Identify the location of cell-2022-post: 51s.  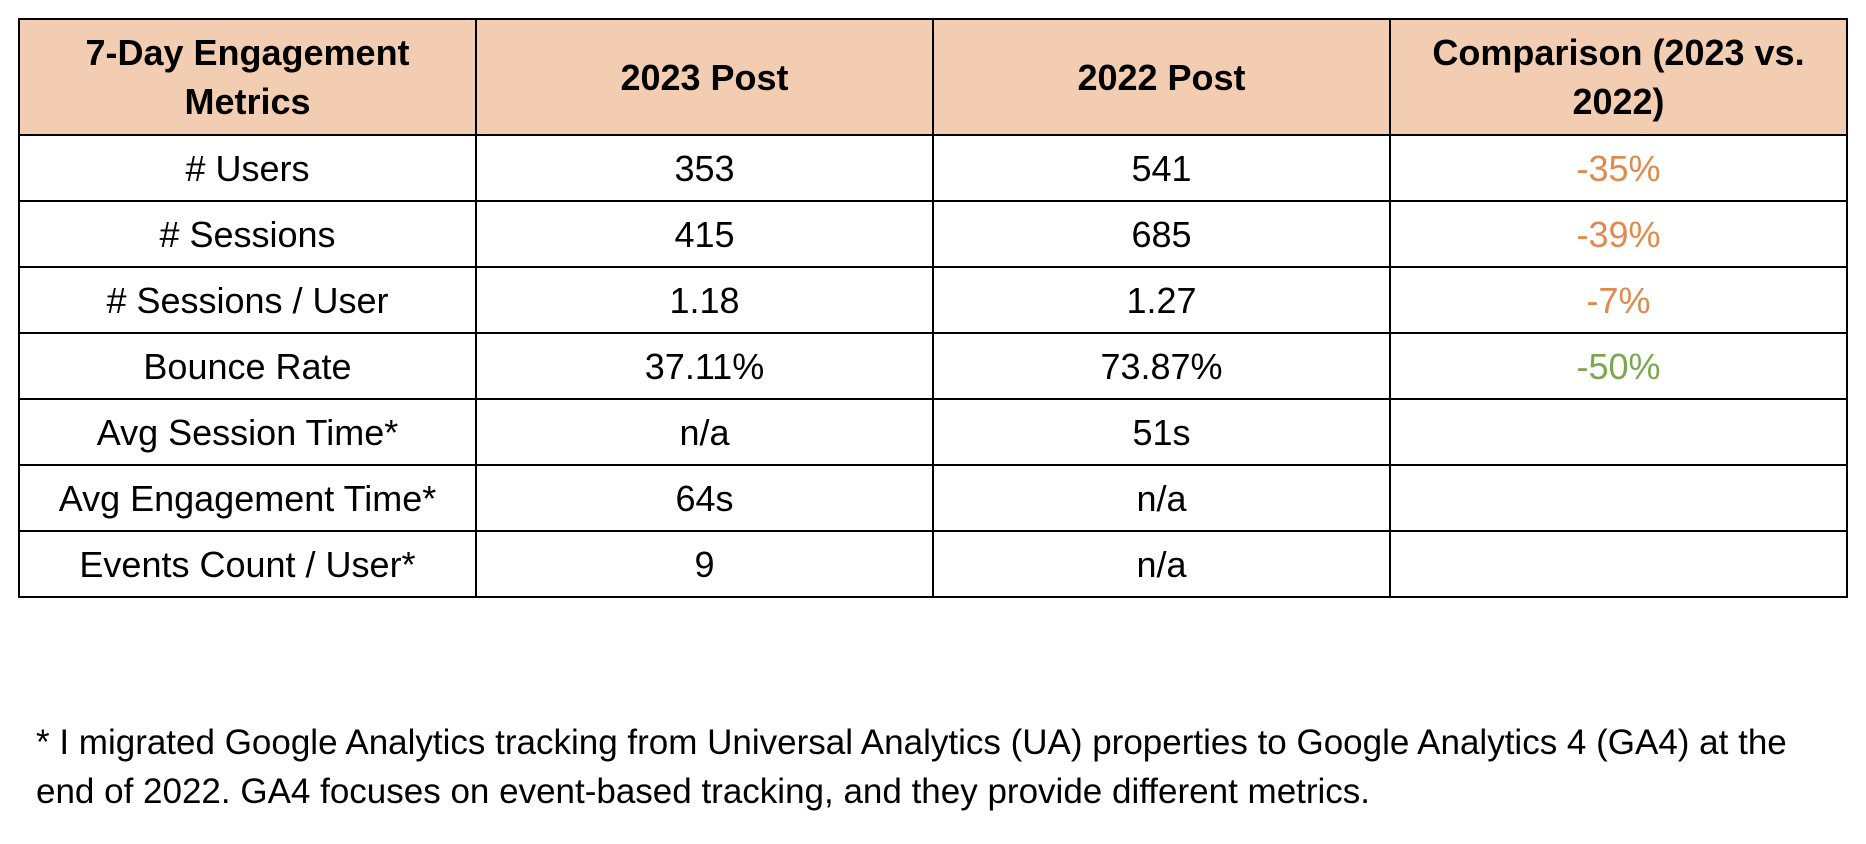
(1161, 432).